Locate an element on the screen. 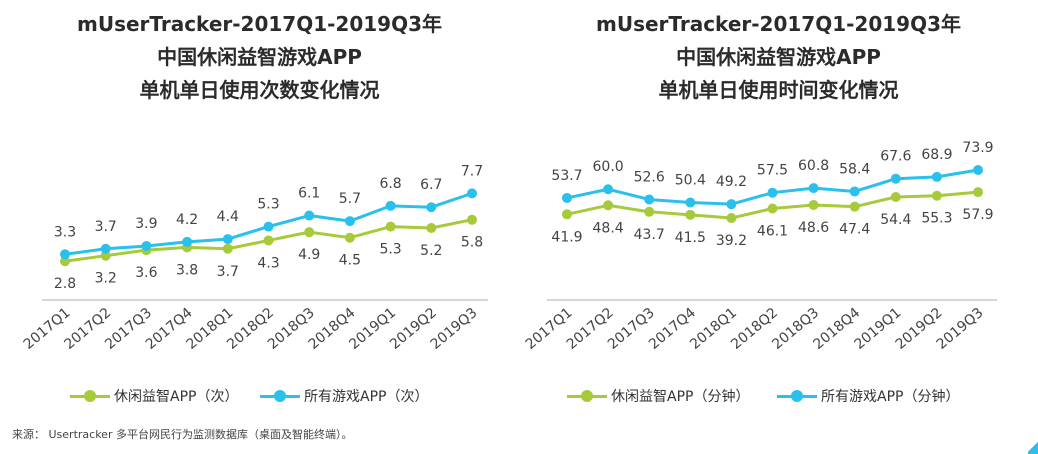  data-label-all: 3.3 is located at coordinates (65, 232).